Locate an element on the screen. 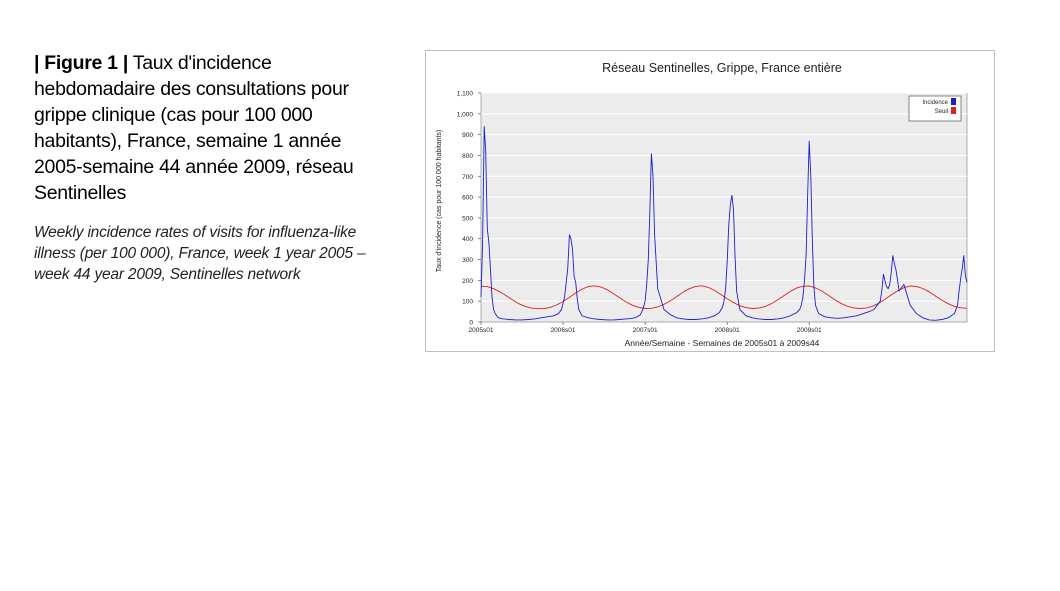 The height and width of the screenshot is (591, 1060). y-tick-label: 100 is located at coordinates (467, 302).